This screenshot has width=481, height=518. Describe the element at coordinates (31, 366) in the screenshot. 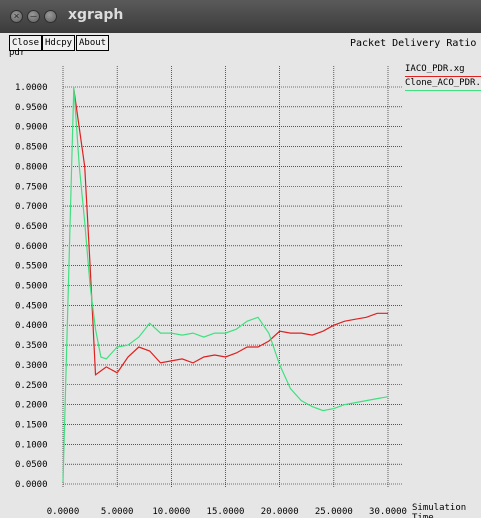

I see `y-tick-label: 0.3000` at that location.